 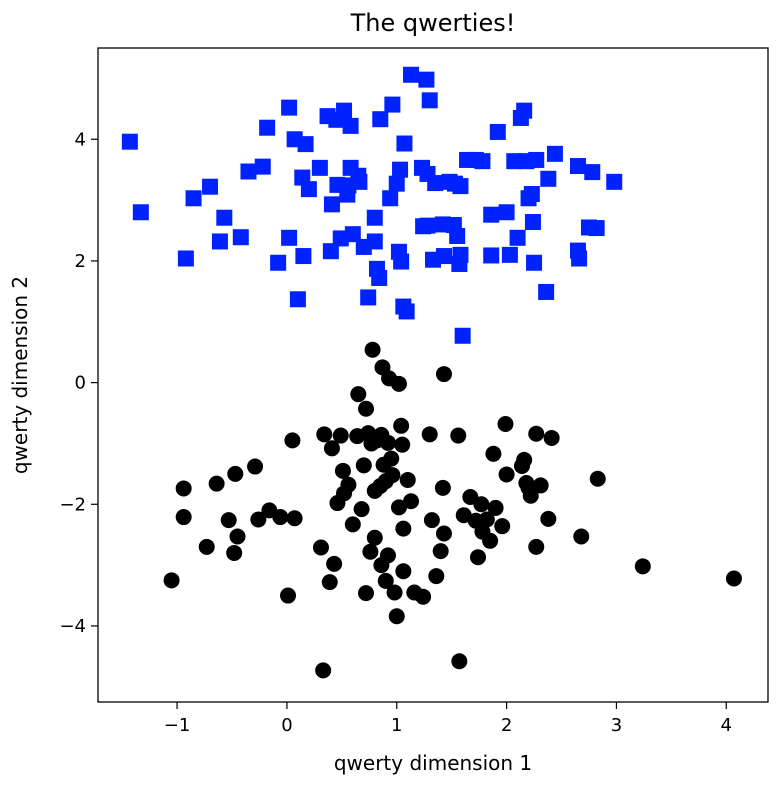 I want to click on y-tick-label: 4, so click(x=80, y=139).